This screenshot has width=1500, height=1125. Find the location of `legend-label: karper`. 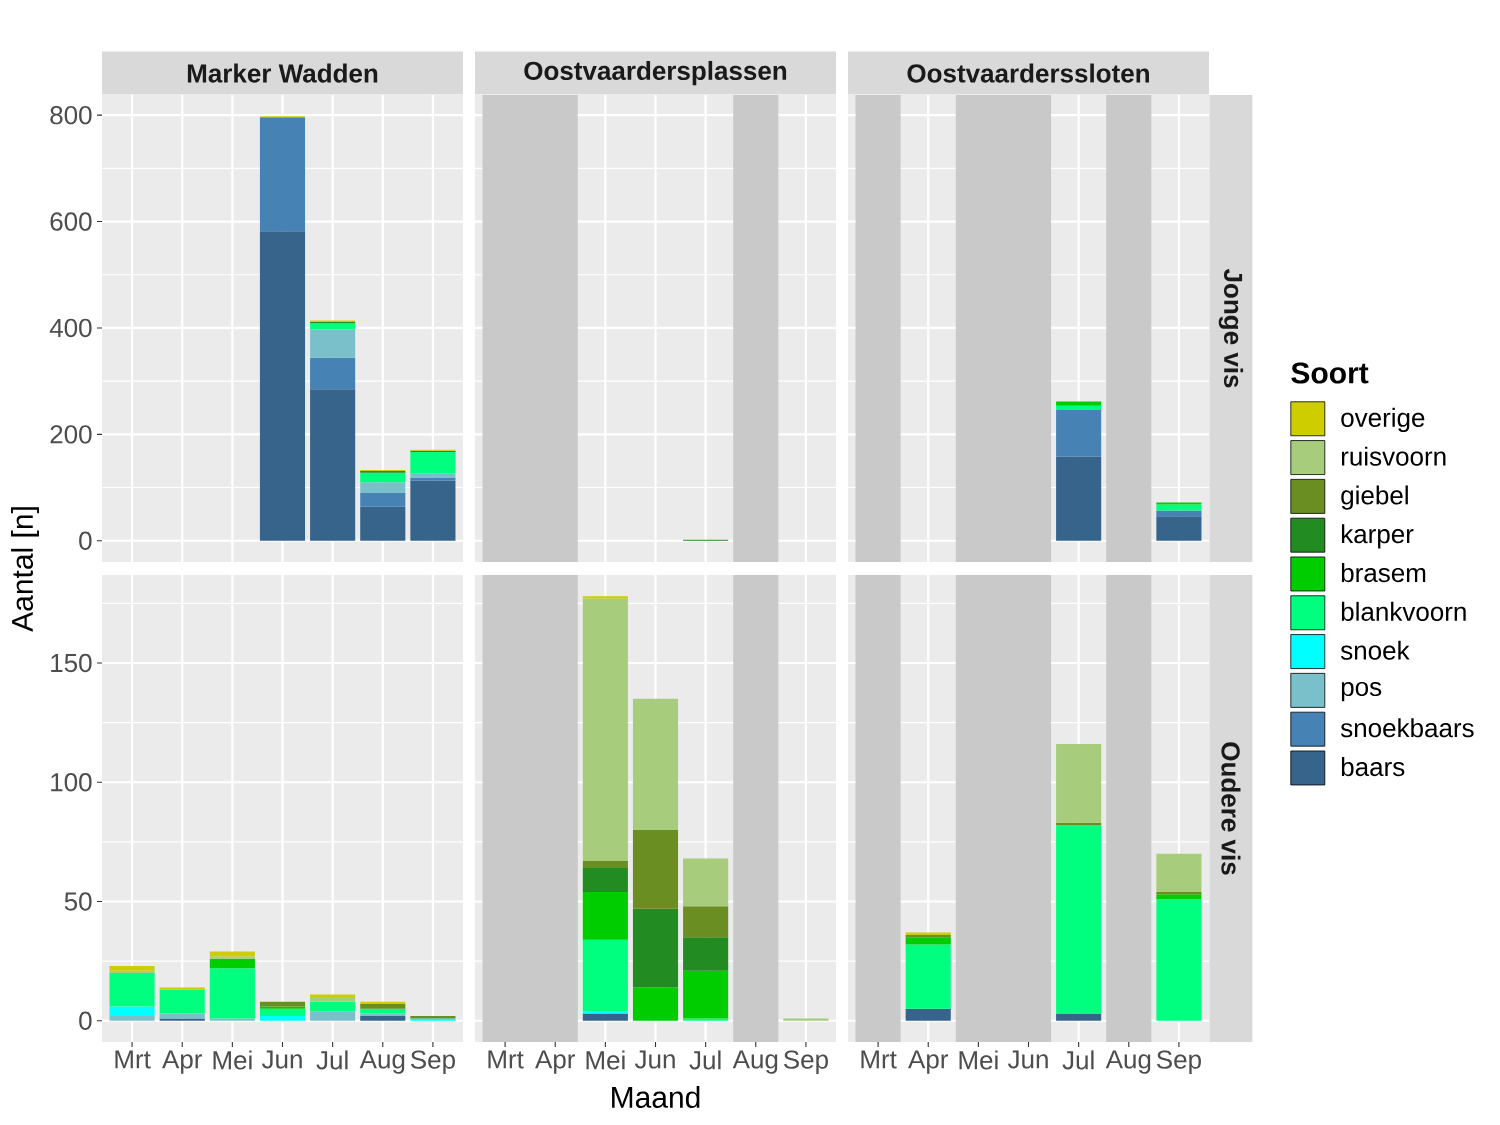

legend-label: karper is located at coordinates (1377, 536).